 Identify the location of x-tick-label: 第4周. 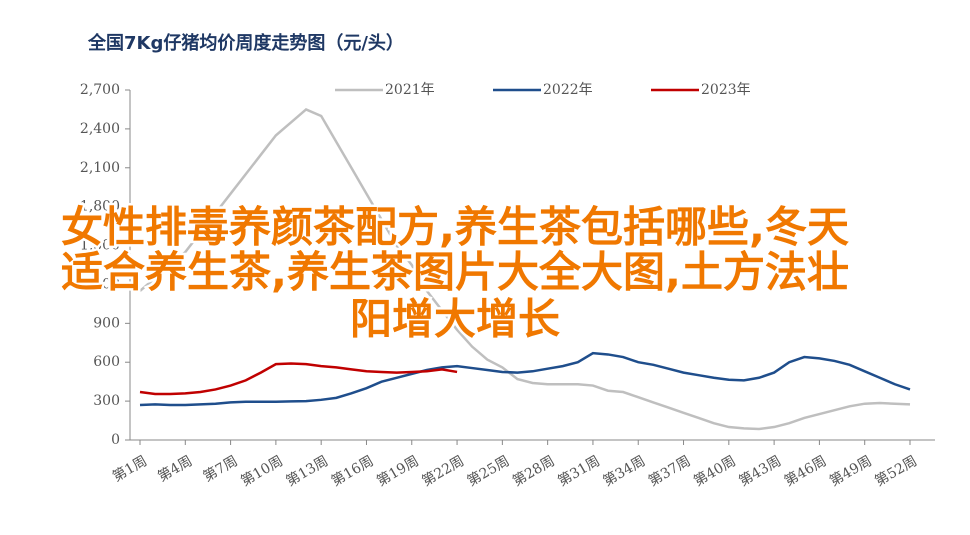
(175, 468).